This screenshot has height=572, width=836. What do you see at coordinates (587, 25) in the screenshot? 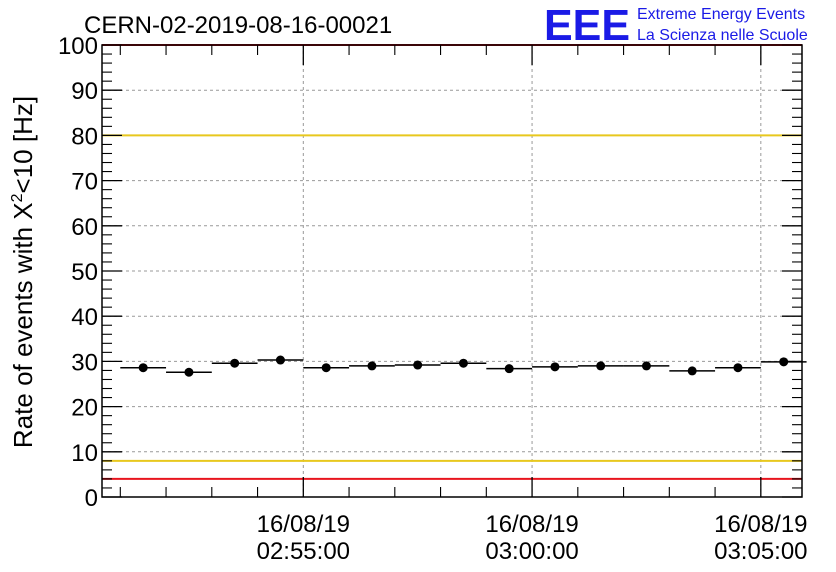
I see `eee-logo-mark: EEE` at bounding box center [587, 25].